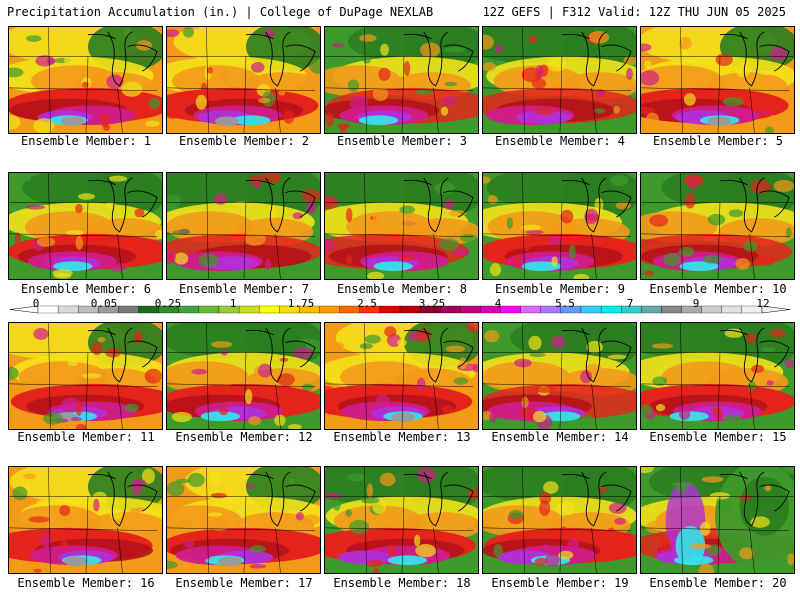 Image resolution: width=800 pixels, height=600 pixels. I want to click on ensemble-member-label: Ensemble Member: 15, so click(718, 437).